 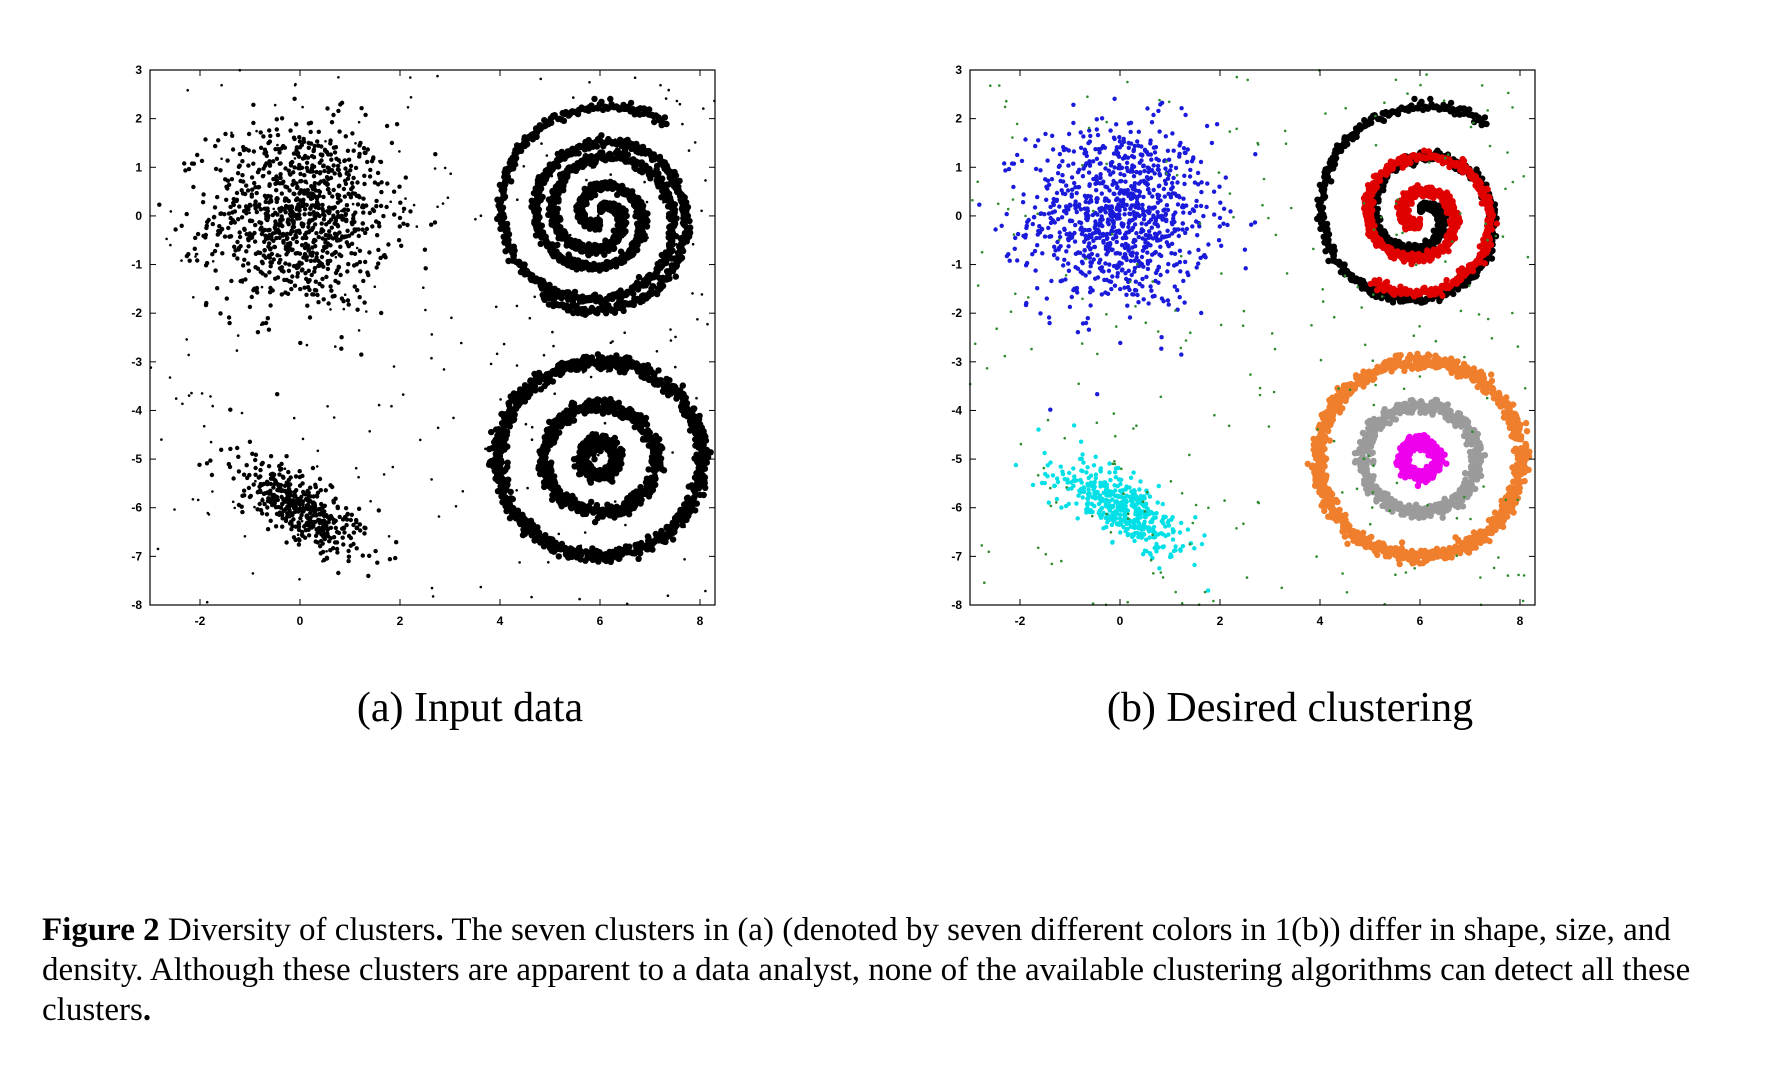 I want to click on series-gaussian-blob, so click(x=297, y=254).